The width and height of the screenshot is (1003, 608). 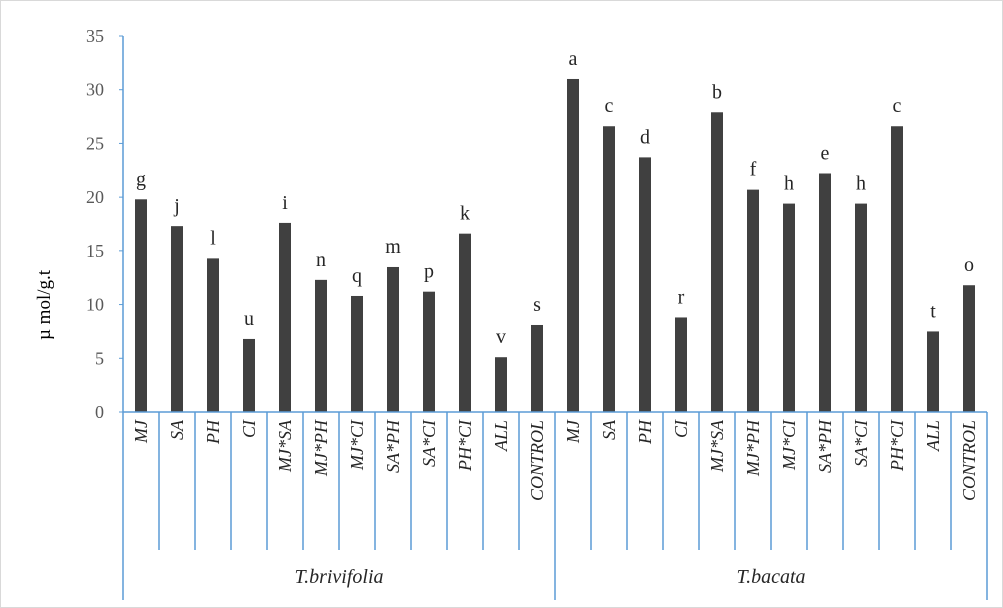 What do you see at coordinates (95, 251) in the screenshot?
I see `y-tick-label: 15` at bounding box center [95, 251].